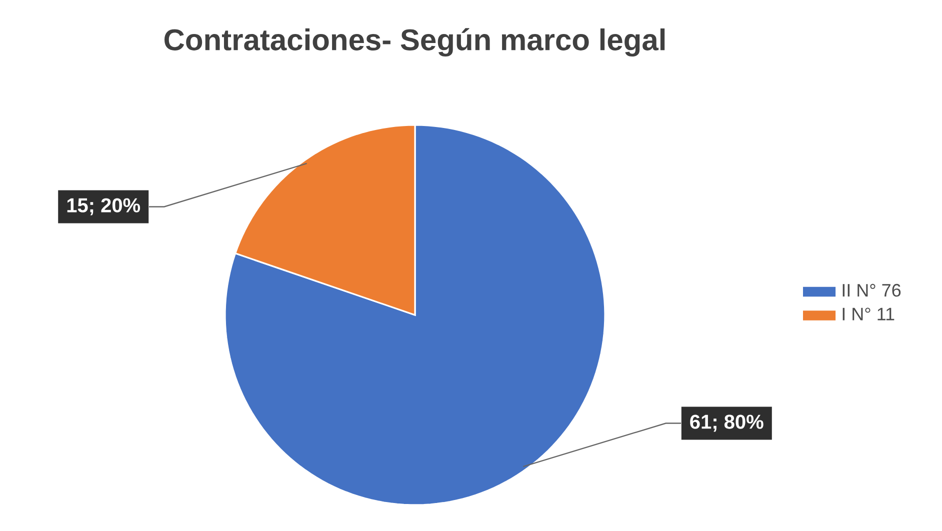 This screenshot has width=942, height=531. Describe the element at coordinates (103, 207) in the screenshot. I see `data-label: 15; 20%` at that location.